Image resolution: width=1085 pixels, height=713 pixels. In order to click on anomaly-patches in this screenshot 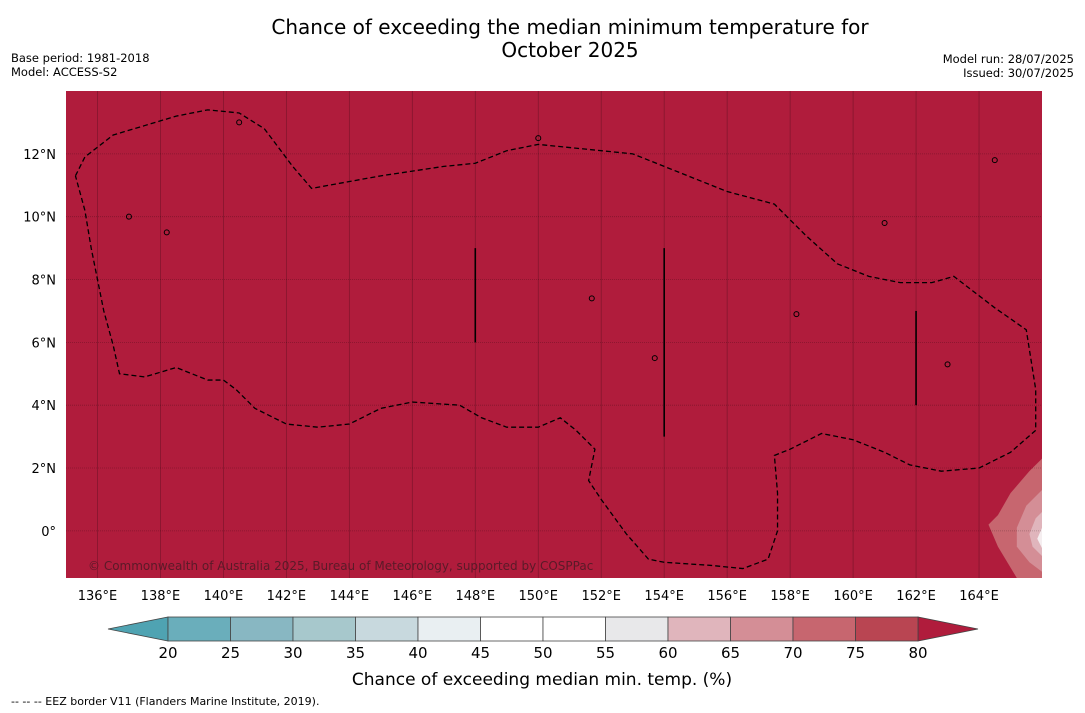, I will do `click(1015, 518)`.